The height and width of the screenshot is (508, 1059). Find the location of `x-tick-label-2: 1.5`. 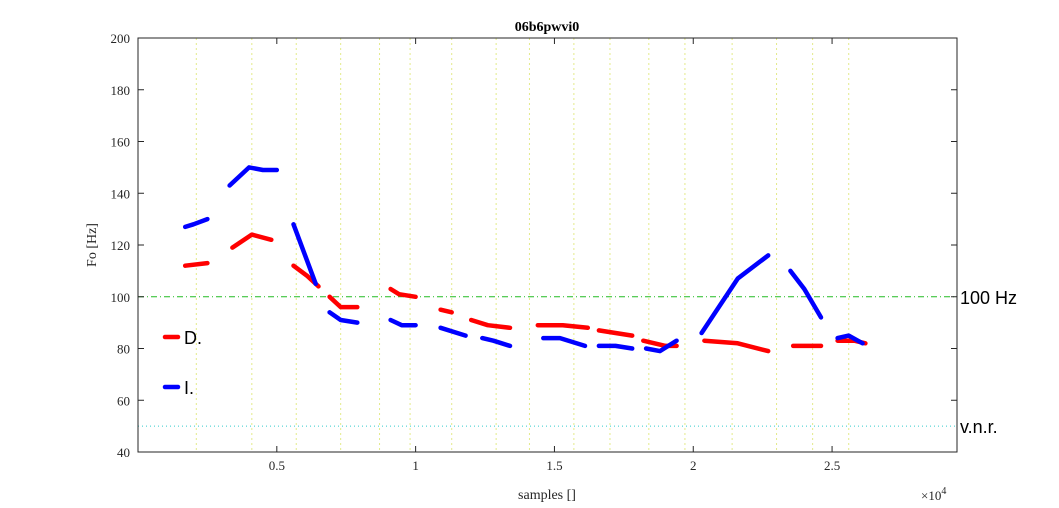

x-tick-label-2: 1.5 is located at coordinates (554, 465).